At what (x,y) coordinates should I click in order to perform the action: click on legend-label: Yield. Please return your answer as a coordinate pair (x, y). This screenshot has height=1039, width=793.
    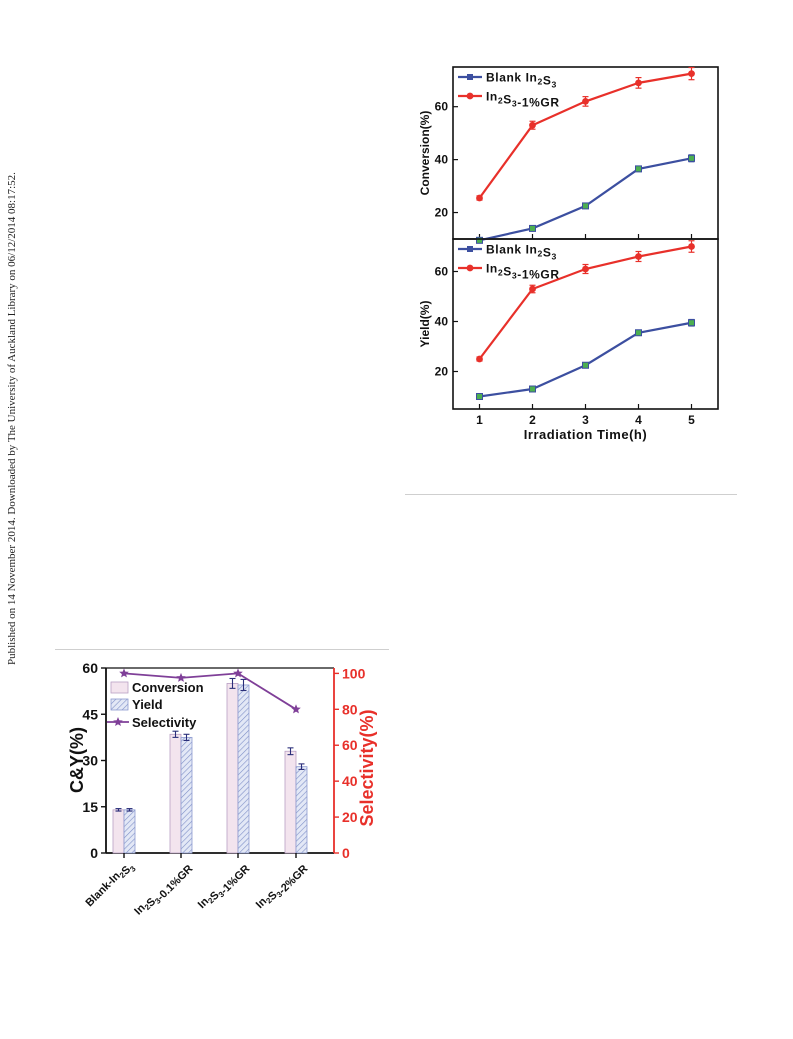
    Looking at the image, I should click on (147, 704).